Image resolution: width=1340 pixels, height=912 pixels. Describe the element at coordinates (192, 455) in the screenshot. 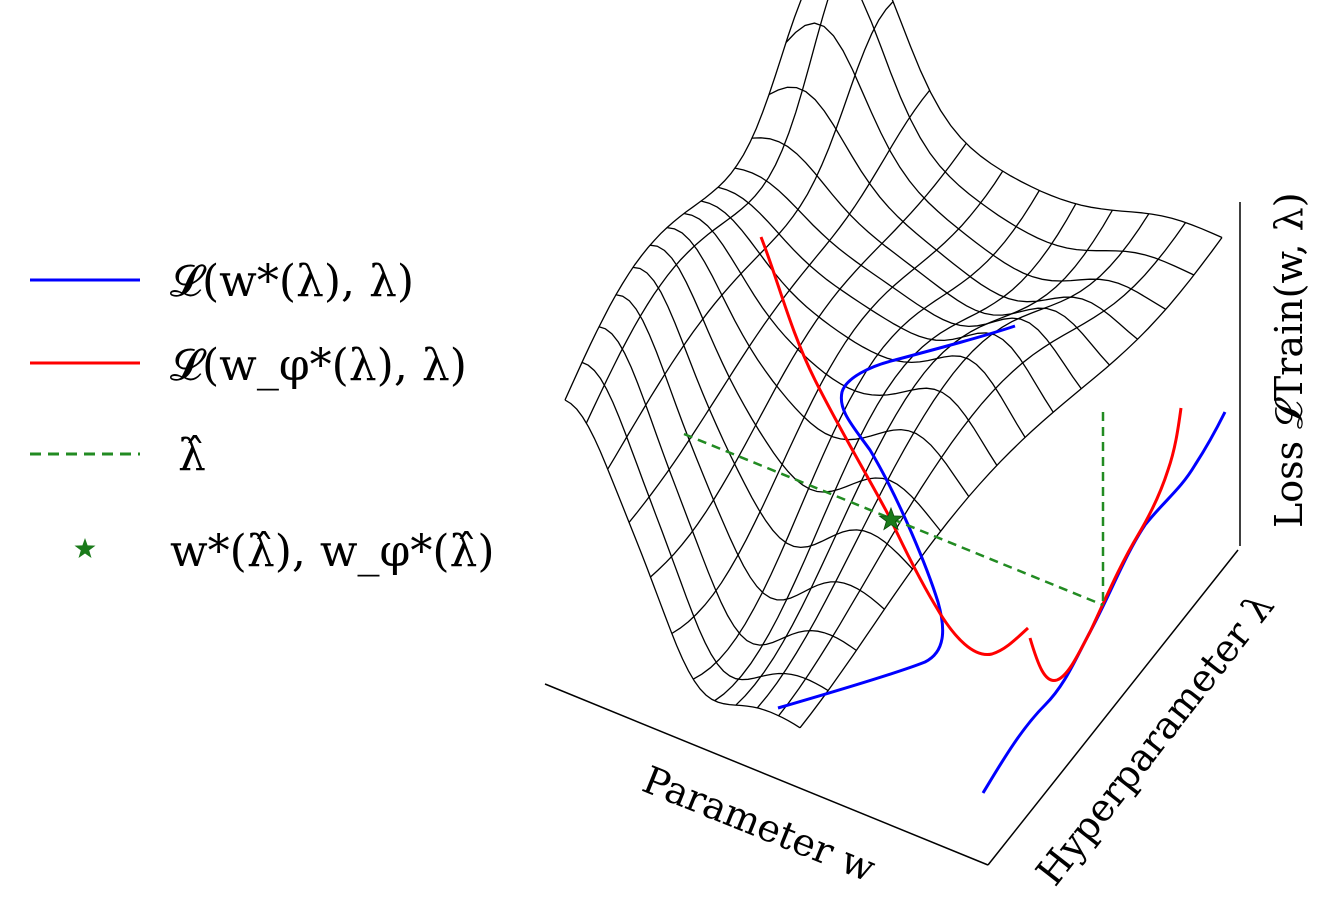

I see `legend-label-lambda-hat: λ̂` at that location.